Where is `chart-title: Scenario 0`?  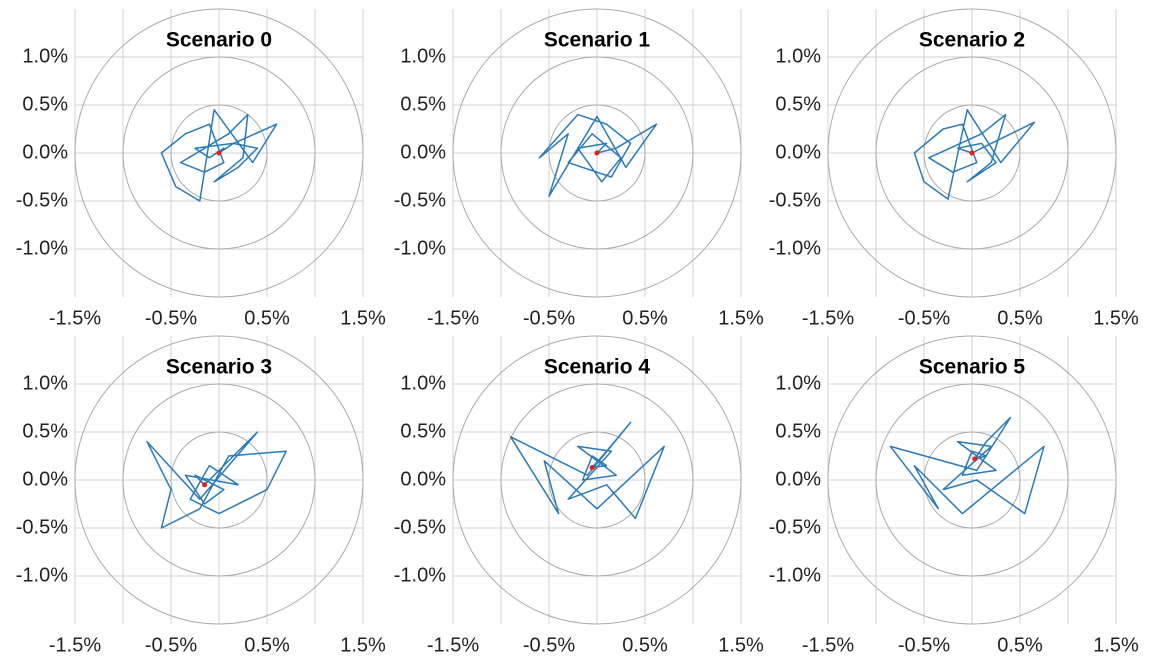 chart-title: Scenario 0 is located at coordinates (219, 40).